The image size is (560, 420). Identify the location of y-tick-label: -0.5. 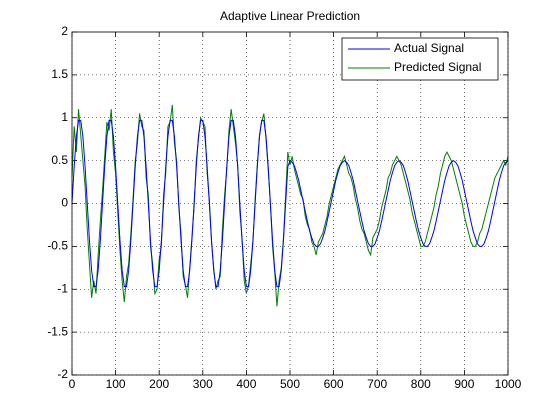
(57, 246).